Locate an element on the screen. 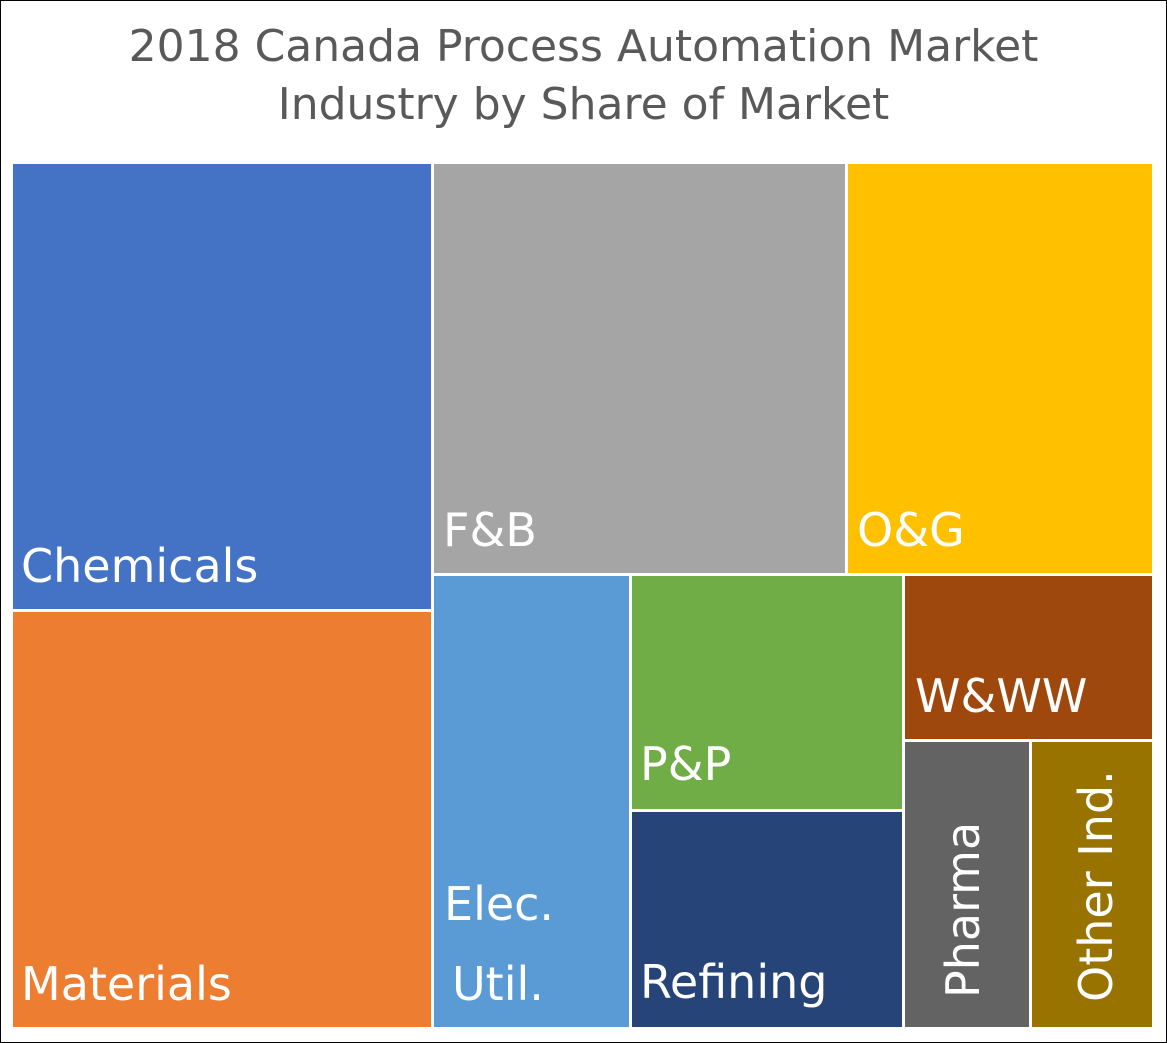  tile-pharma: Pharma is located at coordinates (968, 886).